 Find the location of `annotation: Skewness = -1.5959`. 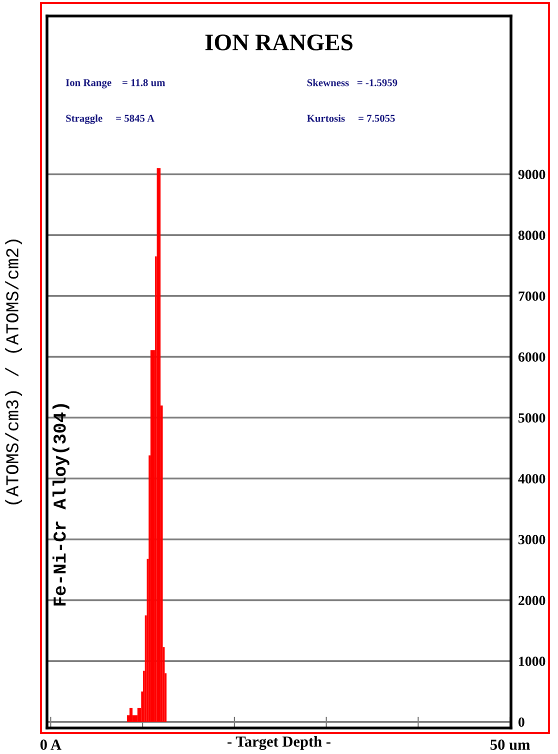

annotation: Skewness = -1.5959 is located at coordinates (352, 82).